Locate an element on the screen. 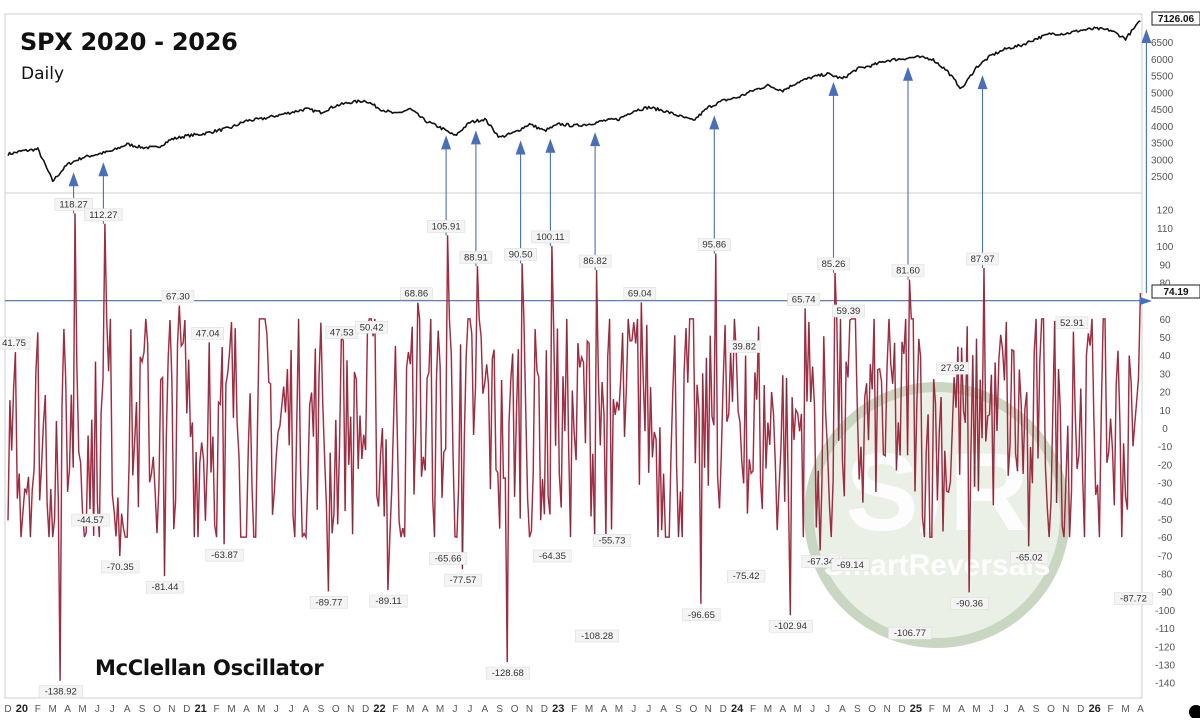  oscillator-axis-tick: -140 is located at coordinates (1165, 684).